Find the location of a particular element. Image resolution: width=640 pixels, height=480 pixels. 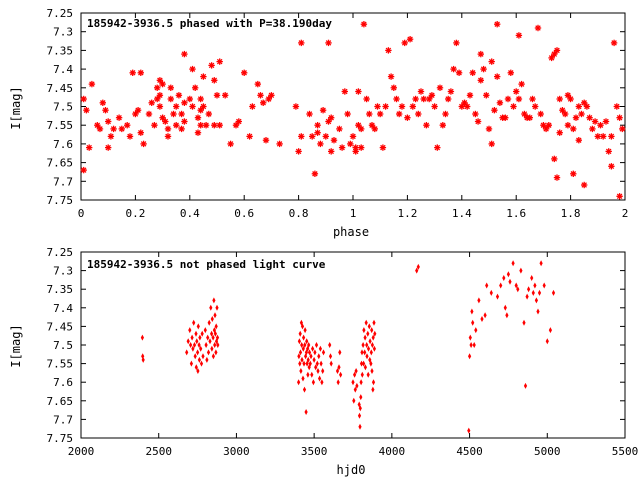

light-curve-xtick-label: 5000 is located at coordinates (547, 451).